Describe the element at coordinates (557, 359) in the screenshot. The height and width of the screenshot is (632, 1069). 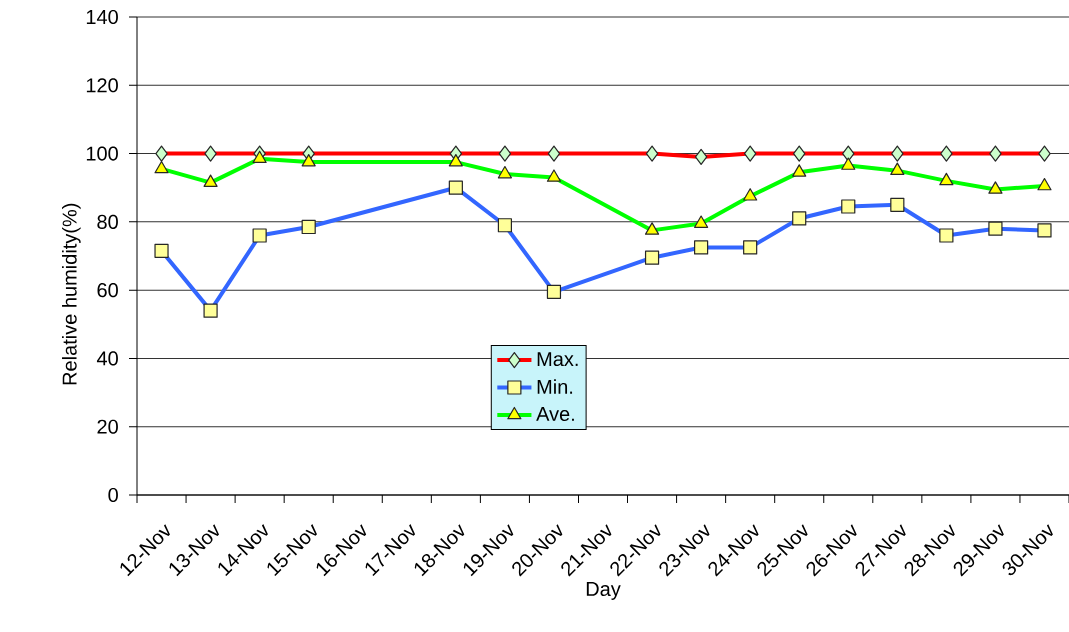
I see `legend-label: Max.` at that location.